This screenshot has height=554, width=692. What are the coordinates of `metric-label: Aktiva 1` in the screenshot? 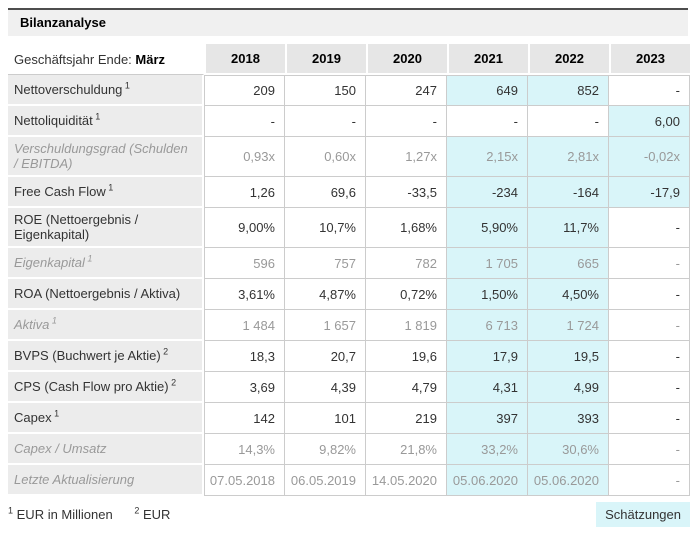 It's located at (106, 325).